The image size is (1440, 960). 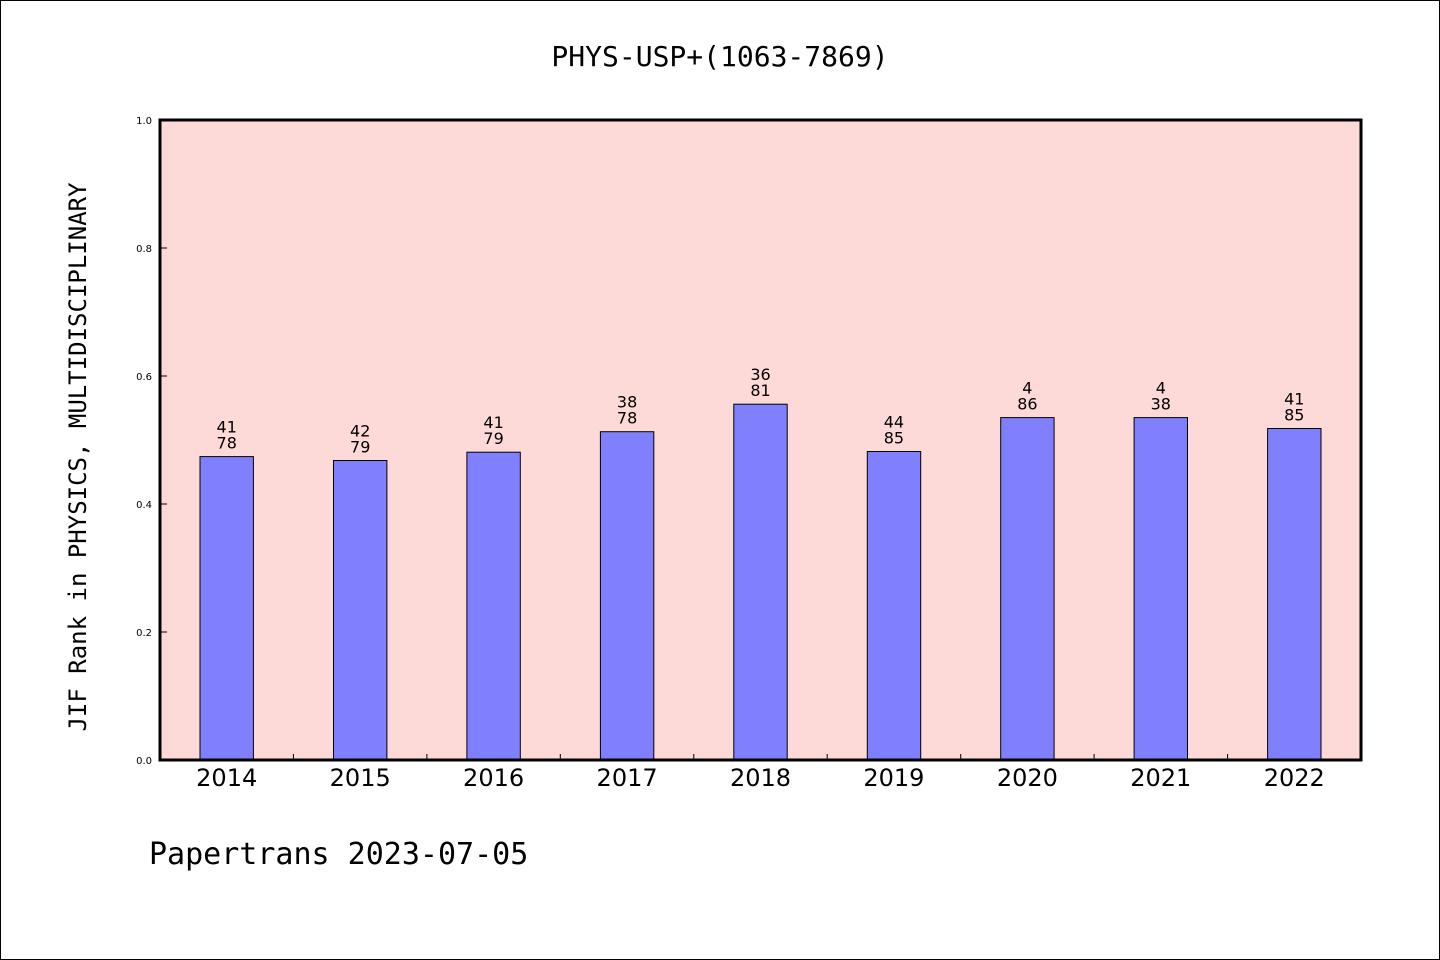 I want to click on y-tick-label: 0.2, so click(x=144, y=633).